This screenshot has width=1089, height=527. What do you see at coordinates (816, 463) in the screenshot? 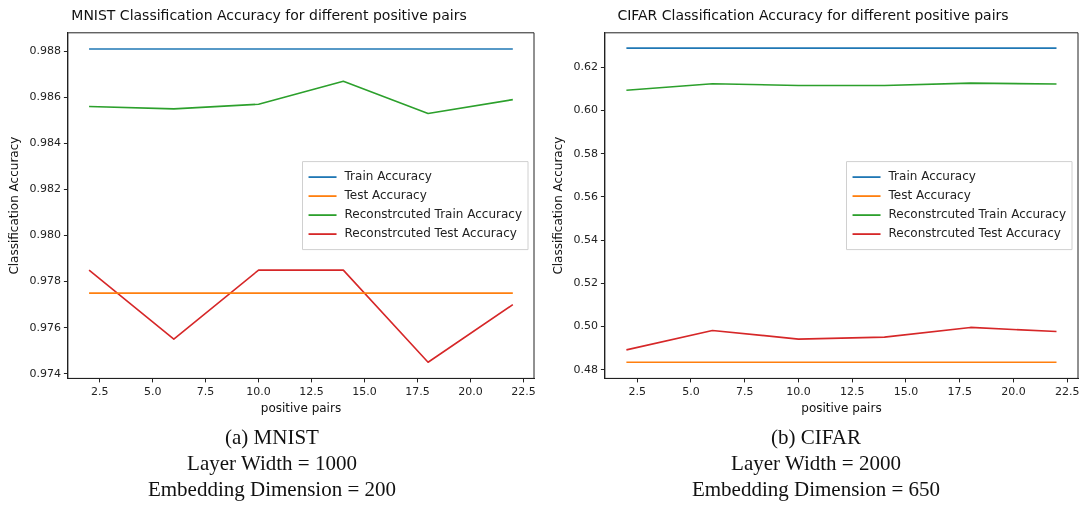
I see `text: Layer Width = 2000` at bounding box center [816, 463].